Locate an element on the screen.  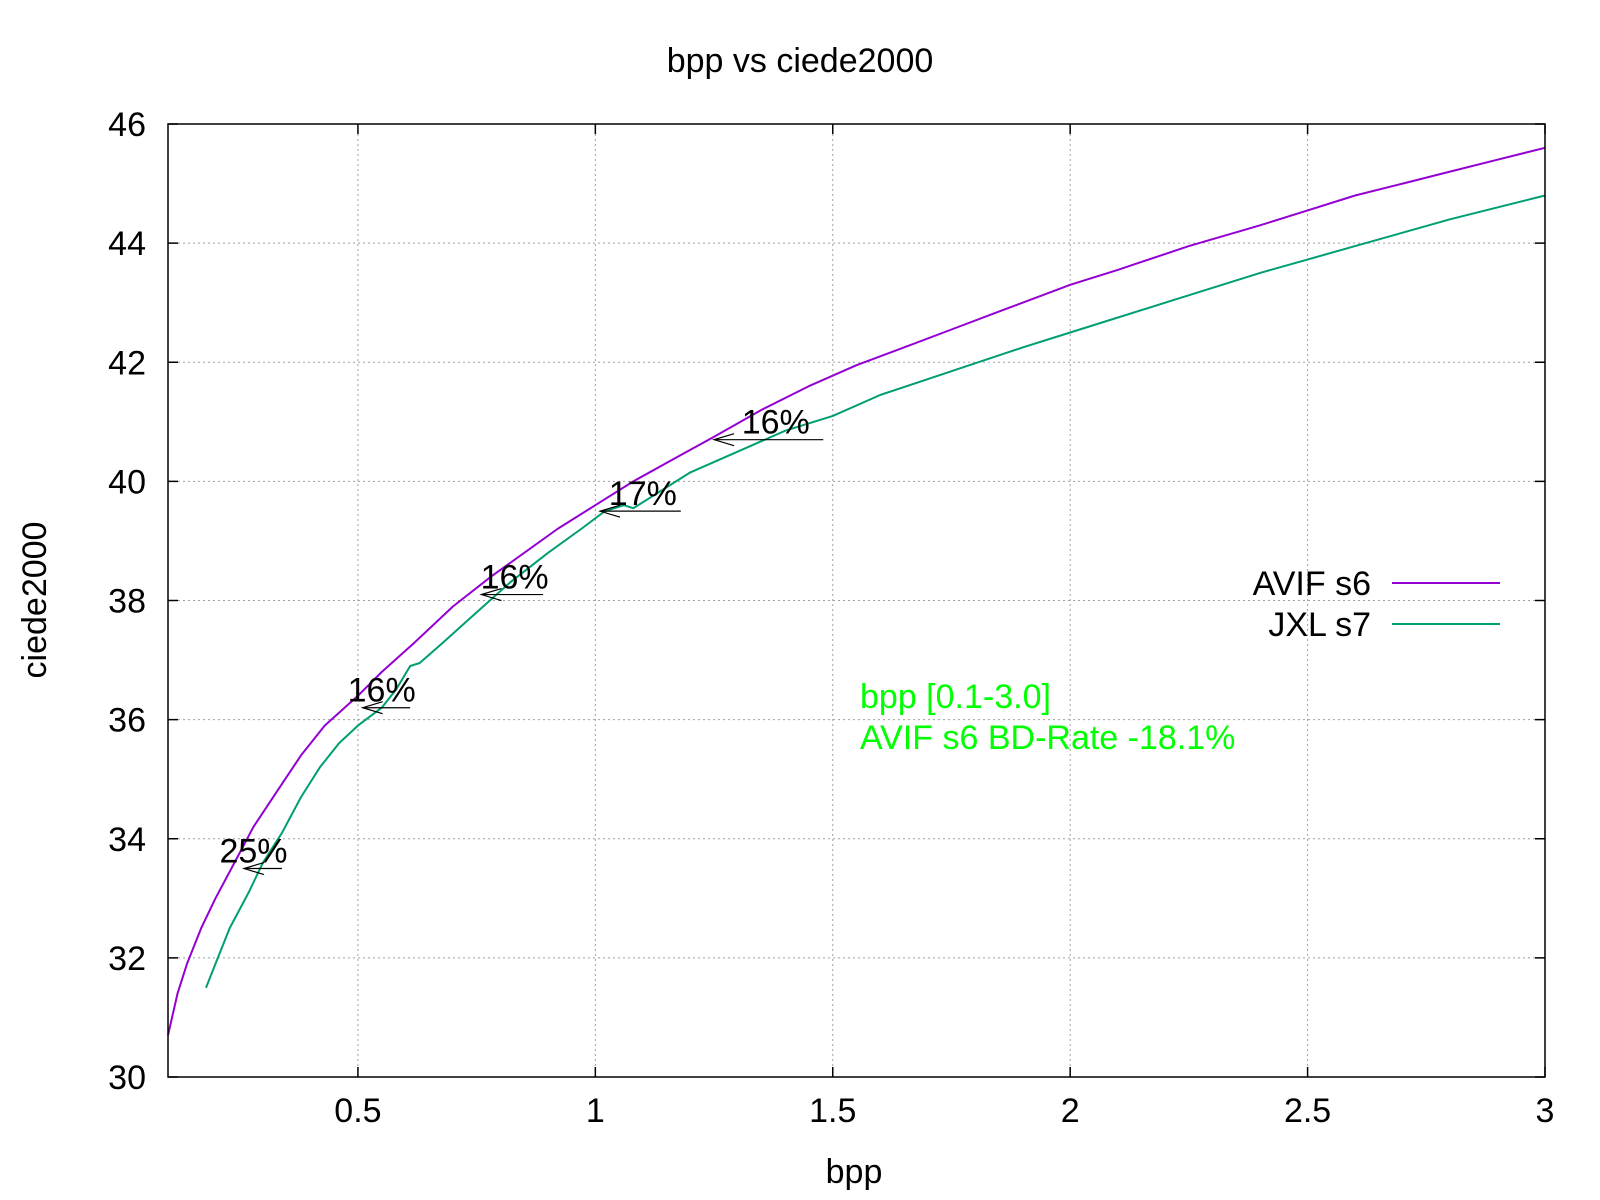
x-tick-label: 2.5 is located at coordinates (1307, 1111).